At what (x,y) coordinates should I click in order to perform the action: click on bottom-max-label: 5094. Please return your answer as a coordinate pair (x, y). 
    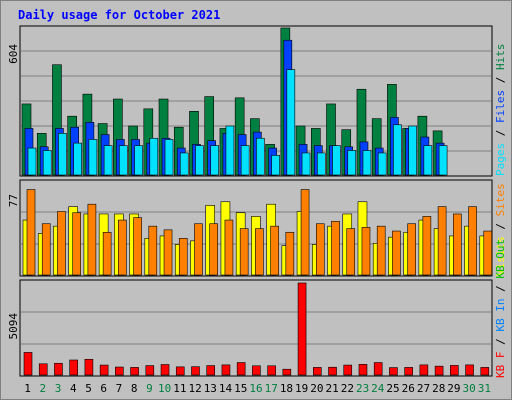
    Looking at the image, I should click on (13, 326).